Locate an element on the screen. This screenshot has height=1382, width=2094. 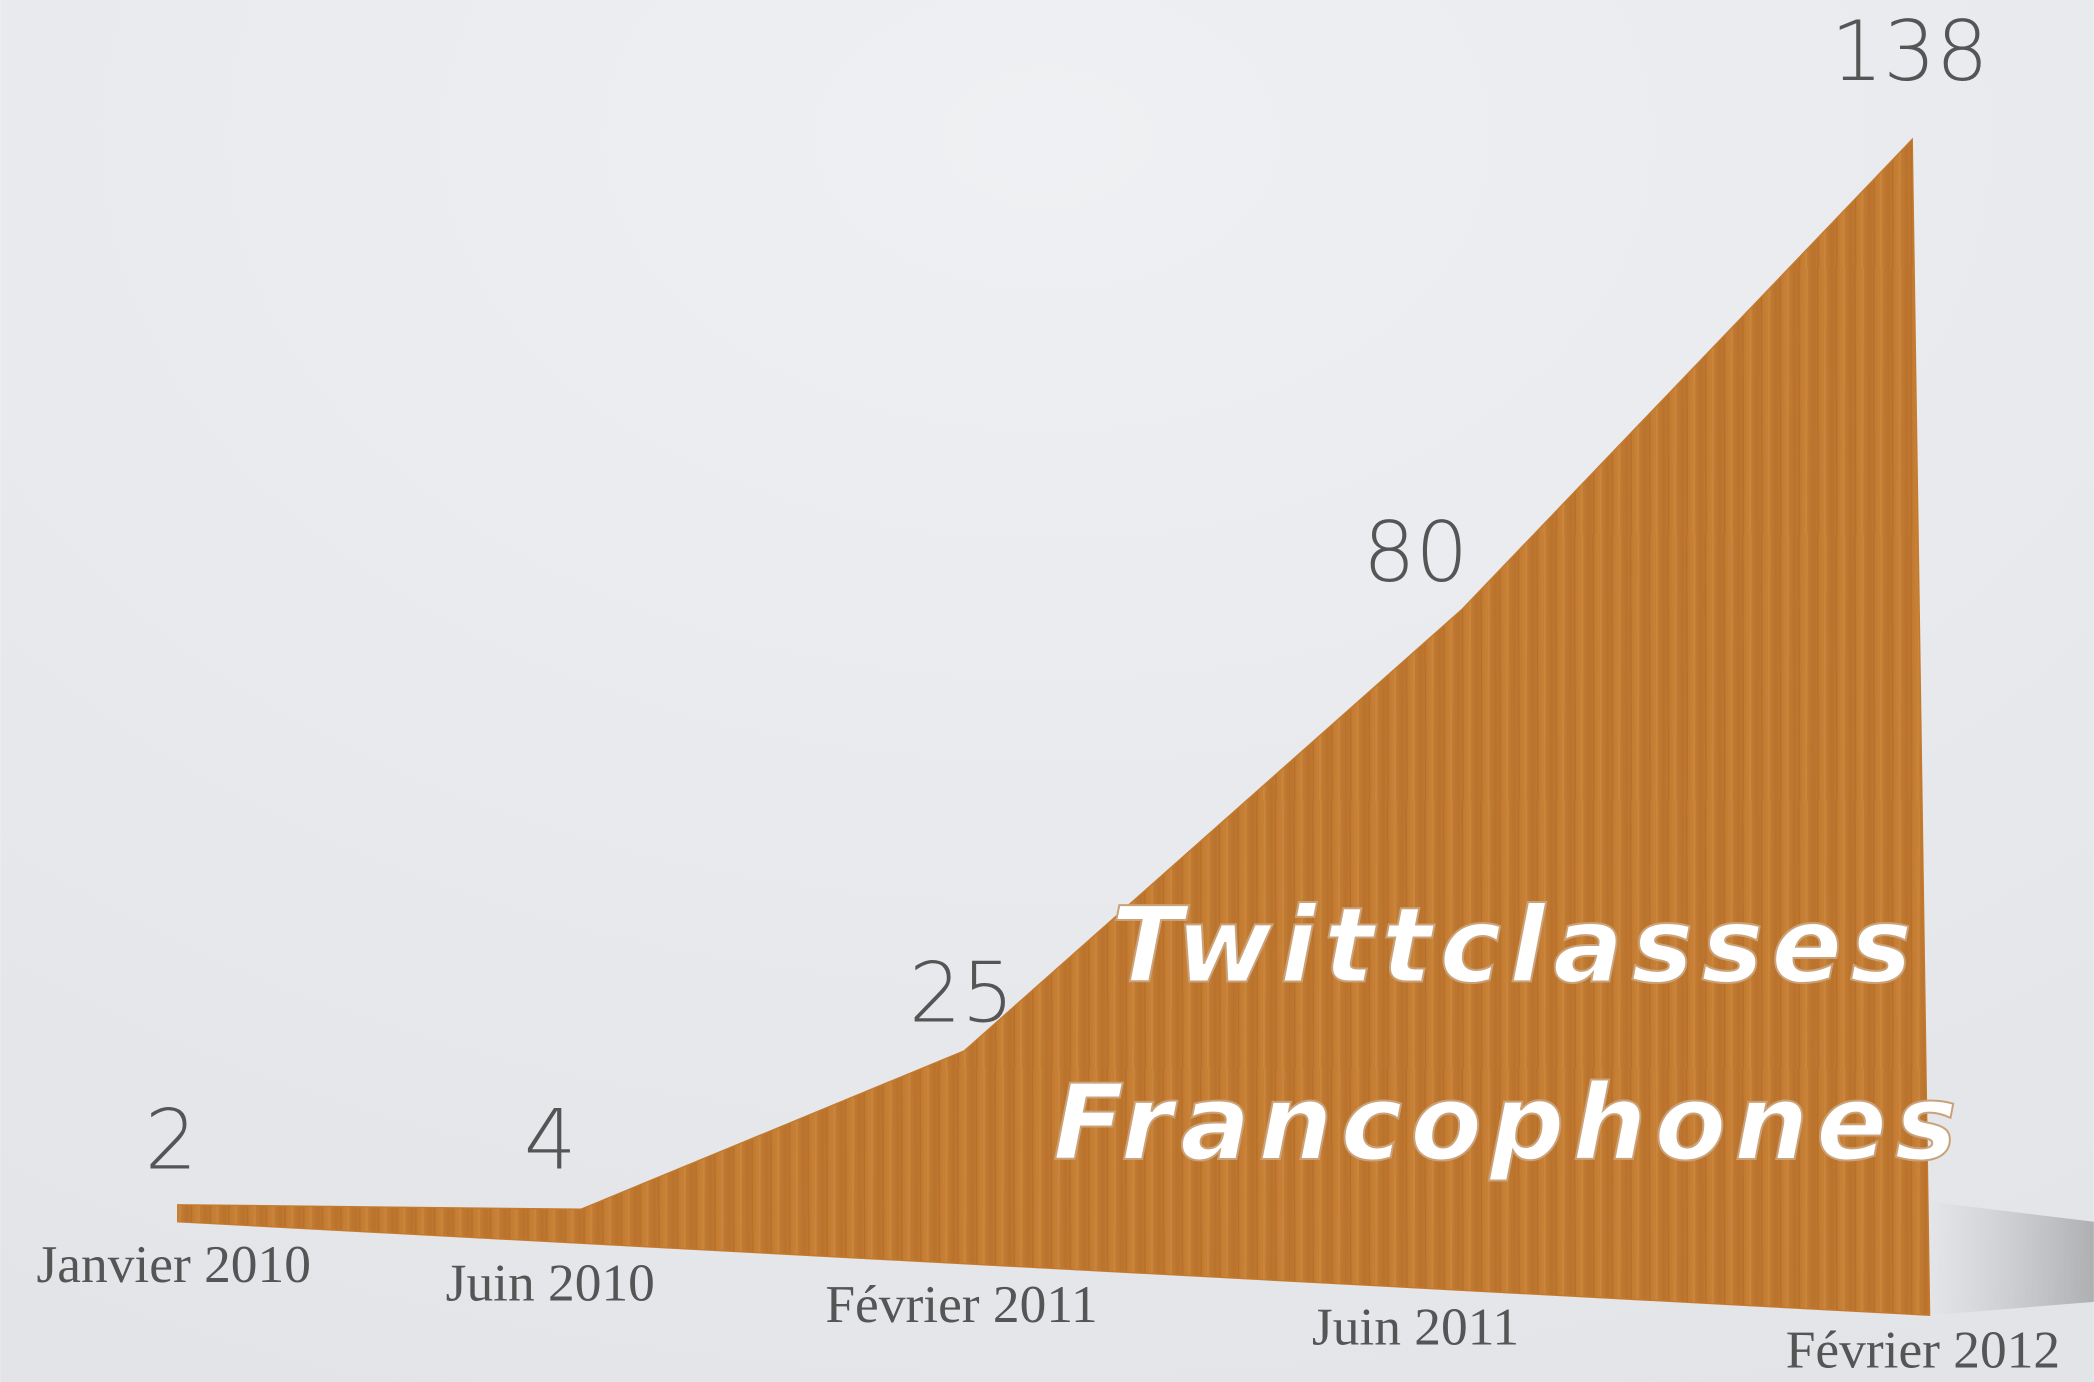
x-tick-label: Juin 2011 is located at coordinates (1415, 1327).